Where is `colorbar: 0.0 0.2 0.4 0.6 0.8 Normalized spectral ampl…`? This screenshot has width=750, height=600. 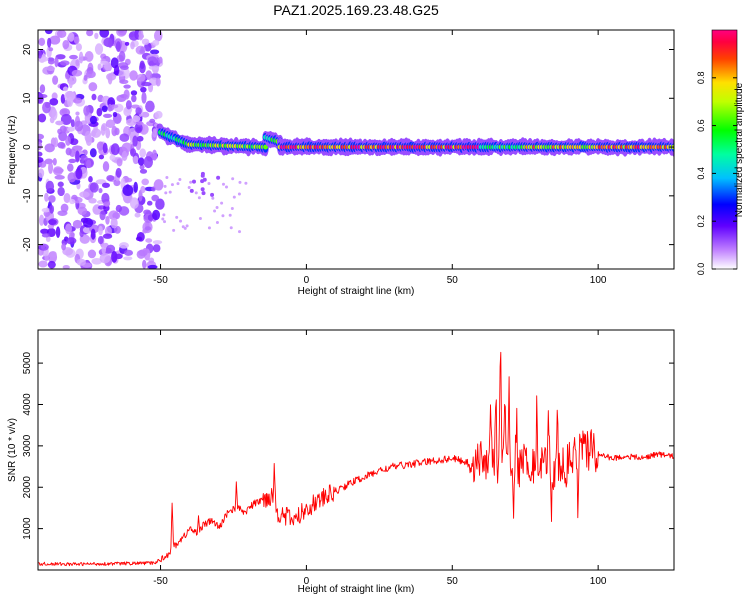 colorbar: 0.0 0.2 0.4 0.6 0.8 Normalized spectral ampl… is located at coordinates (720, 152).